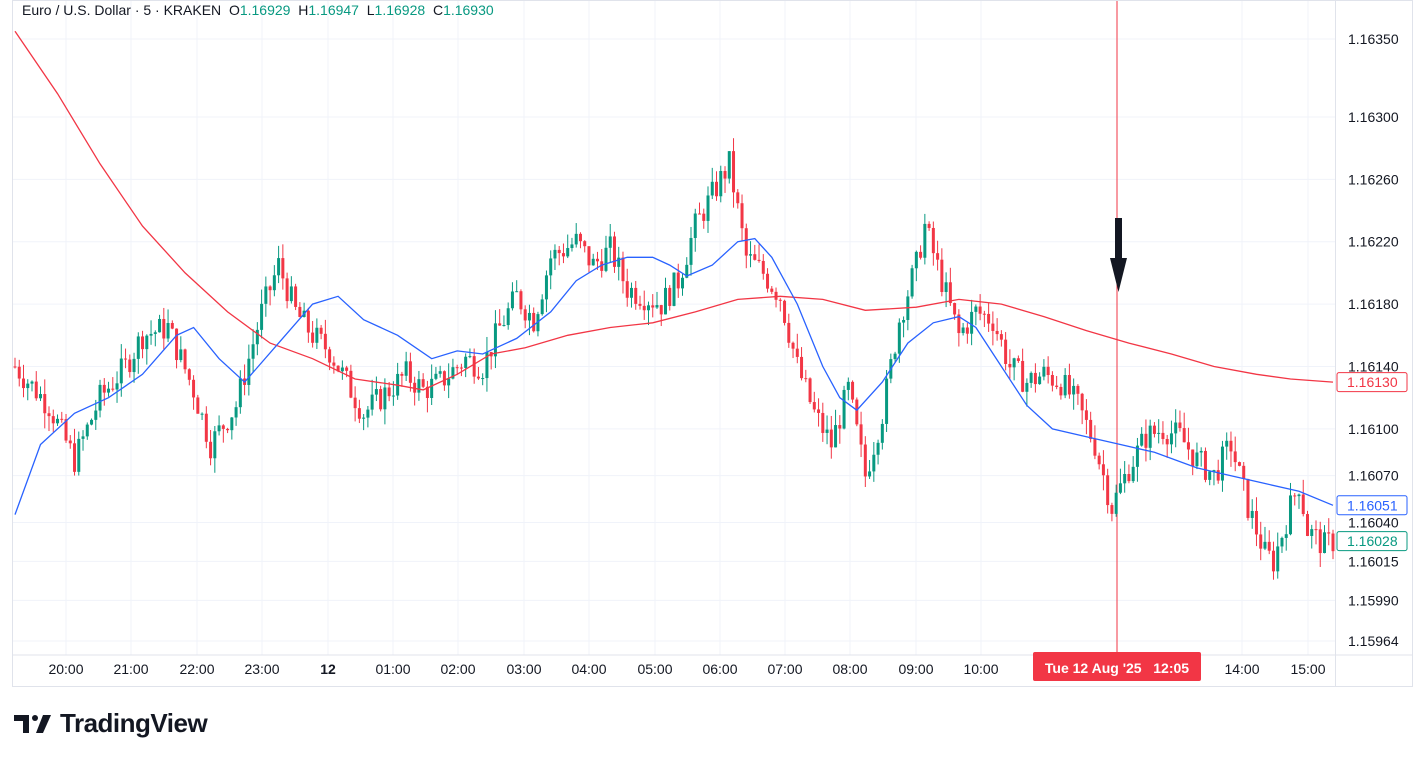 The image size is (1426, 761). Describe the element at coordinates (654, 669) in the screenshot. I see `x-tick-label: 05:00` at that location.